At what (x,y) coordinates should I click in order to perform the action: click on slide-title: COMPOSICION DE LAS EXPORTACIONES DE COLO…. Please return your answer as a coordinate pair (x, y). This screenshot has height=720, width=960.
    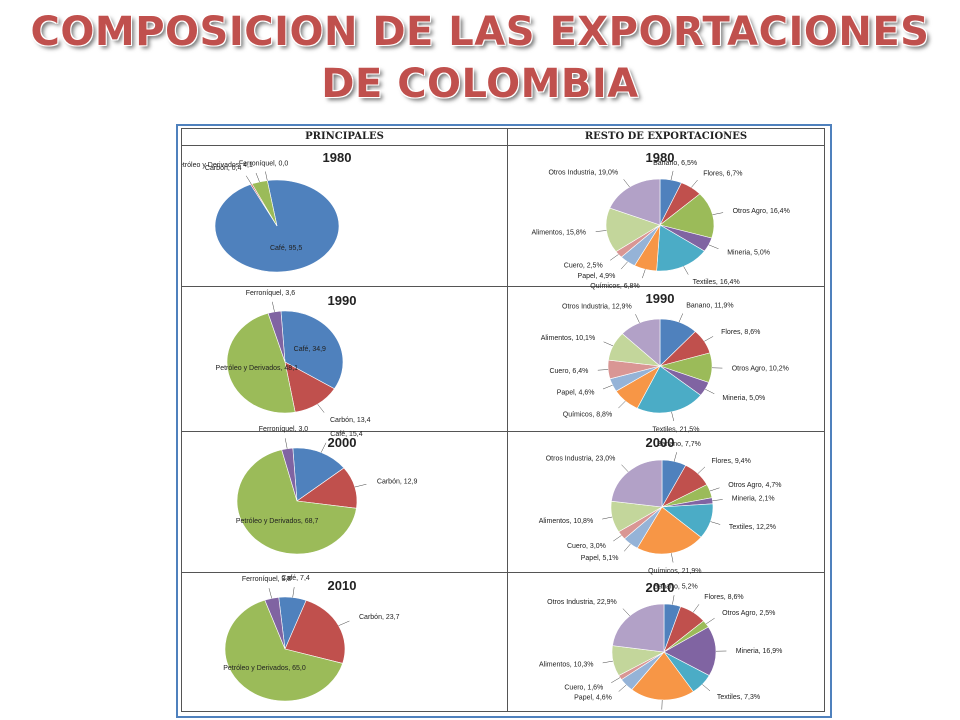
    Looking at the image, I should click on (480, 58).